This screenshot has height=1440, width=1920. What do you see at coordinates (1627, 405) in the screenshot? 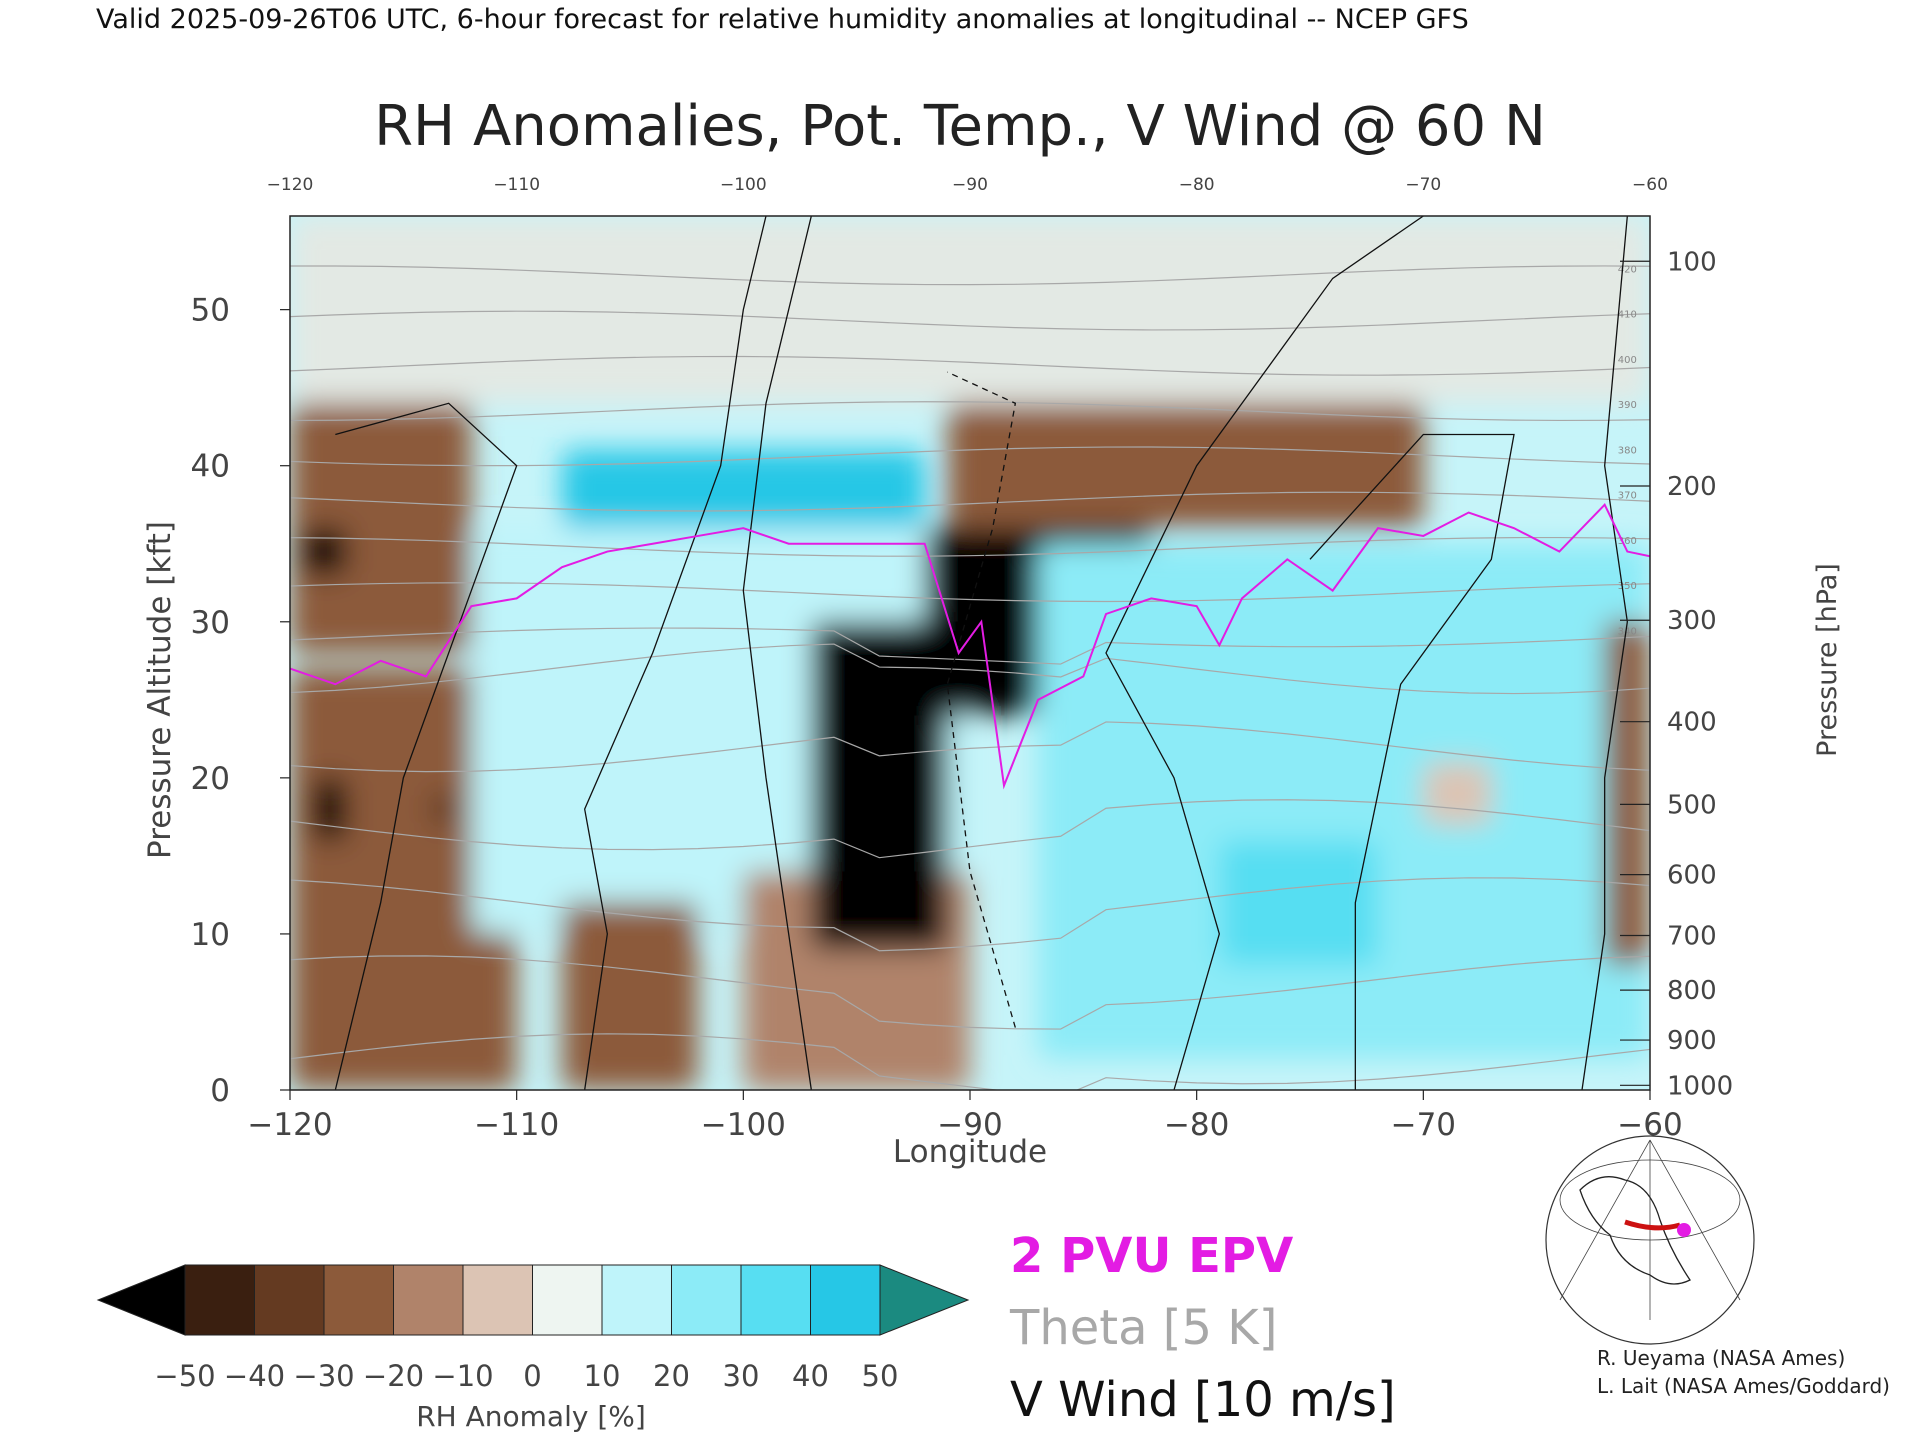
I see `theta-contour-label: 390` at bounding box center [1627, 405].